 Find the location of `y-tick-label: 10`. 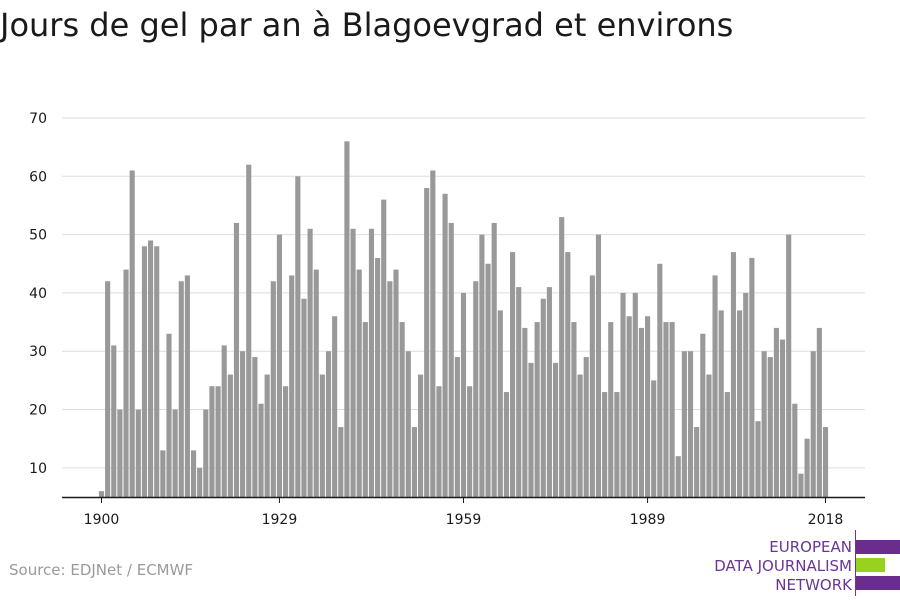

y-tick-label: 10 is located at coordinates (38, 469).